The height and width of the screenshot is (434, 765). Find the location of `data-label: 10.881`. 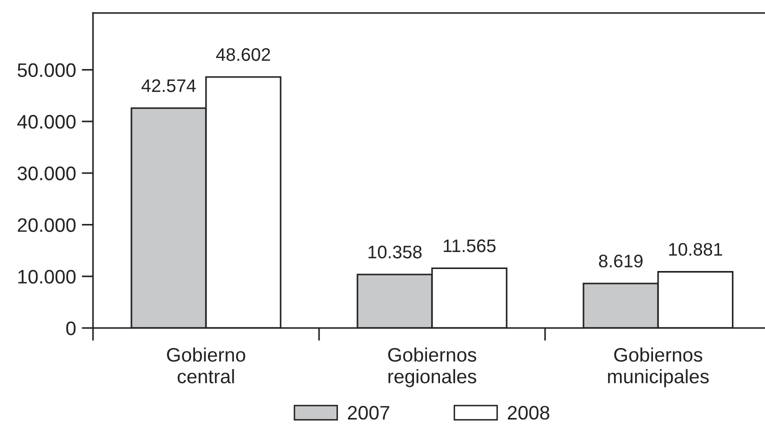

data-label: 10.881 is located at coordinates (695, 249).